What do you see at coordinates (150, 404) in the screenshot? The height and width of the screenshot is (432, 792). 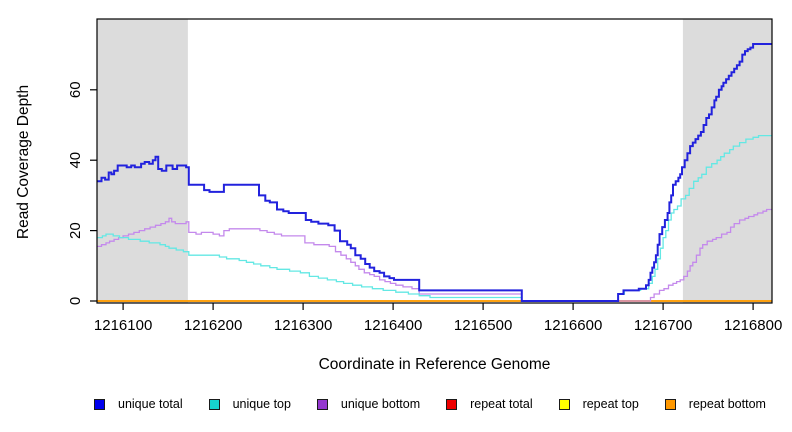 I see `legend-label: unique total` at bounding box center [150, 404].